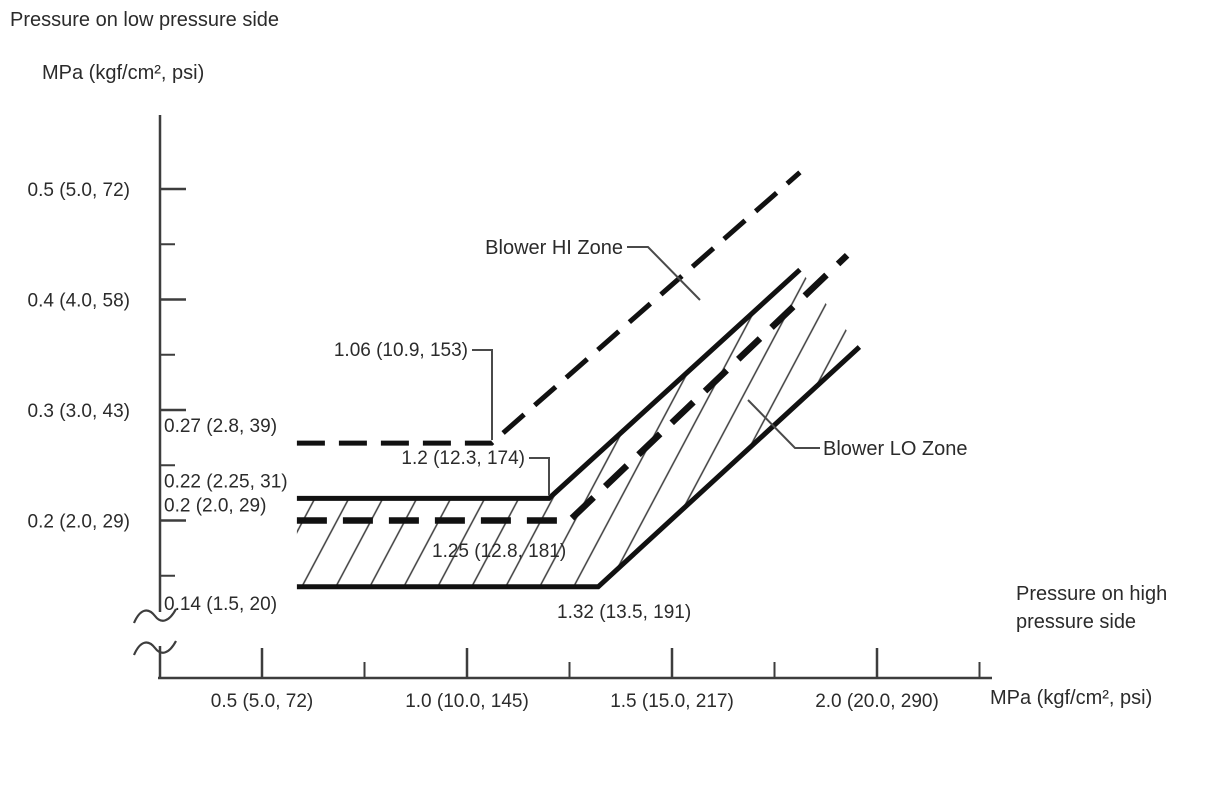 This screenshot has height=804, width=1212. Describe the element at coordinates (401, 350) in the screenshot. I see `annotation-1-06: 1.06 (10.9, 153)` at that location.